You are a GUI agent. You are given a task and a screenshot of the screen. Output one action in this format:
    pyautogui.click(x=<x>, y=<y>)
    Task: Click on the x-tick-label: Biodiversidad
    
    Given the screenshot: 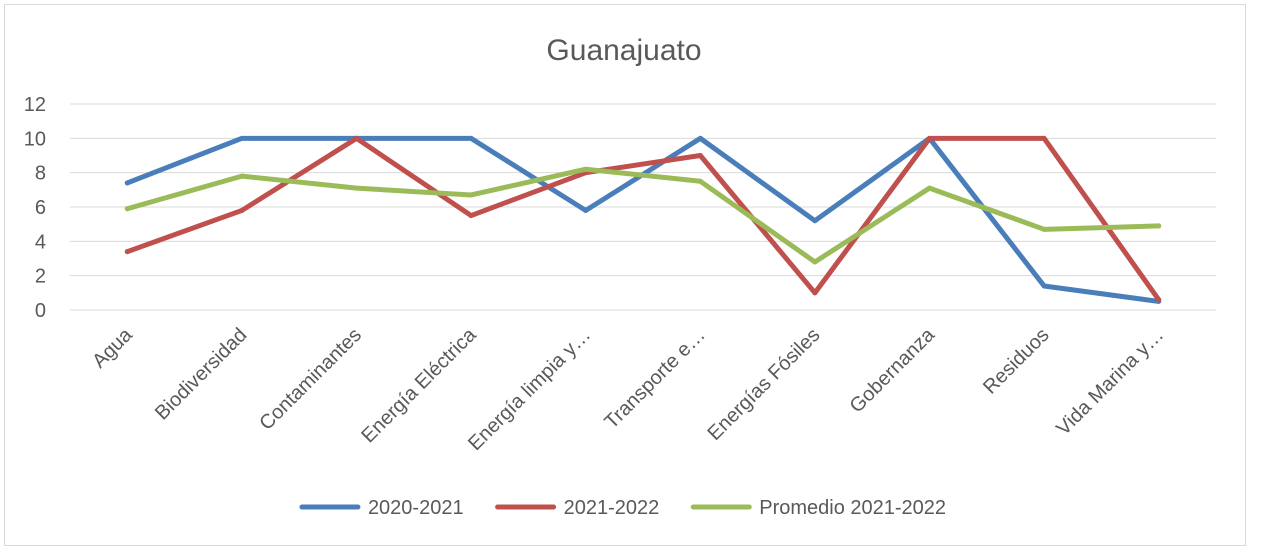 What is the action you would take?
    pyautogui.click(x=201, y=374)
    